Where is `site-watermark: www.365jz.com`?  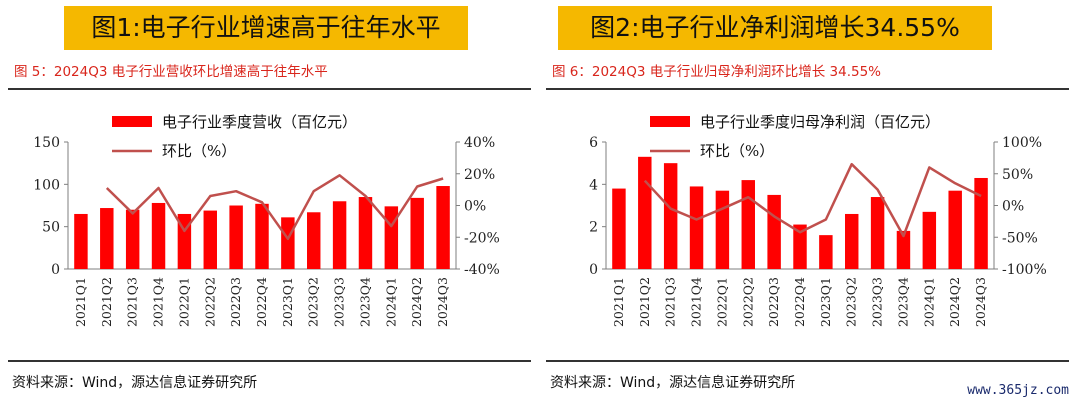
site-watermark: www.365jz.com is located at coordinates (1018, 390).